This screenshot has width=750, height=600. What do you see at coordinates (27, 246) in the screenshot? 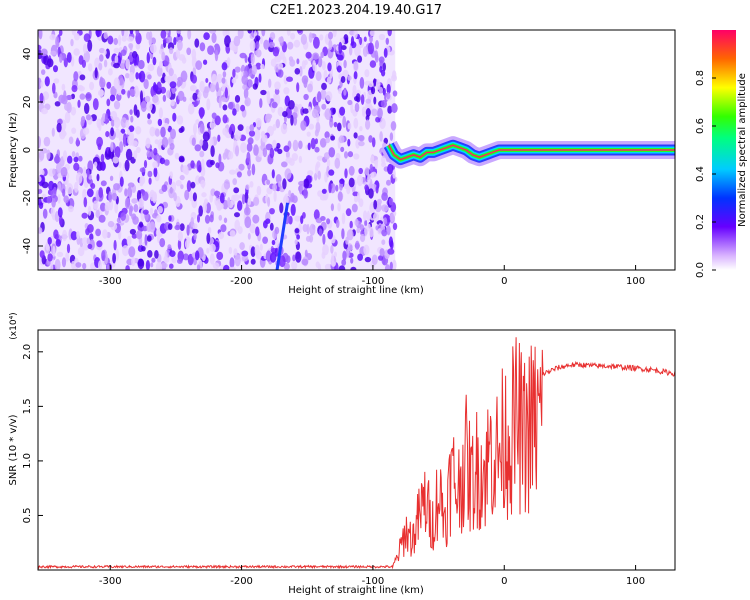
I see `spectrogram-y-tick-label: -40` at bounding box center [27, 246].